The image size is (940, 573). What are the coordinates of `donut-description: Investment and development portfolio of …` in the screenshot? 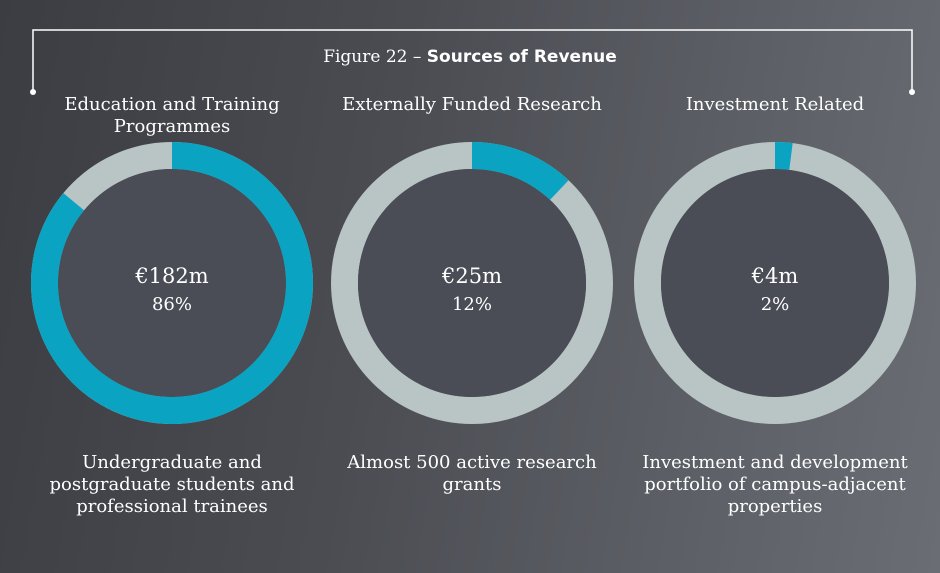 It's located at (775, 484).